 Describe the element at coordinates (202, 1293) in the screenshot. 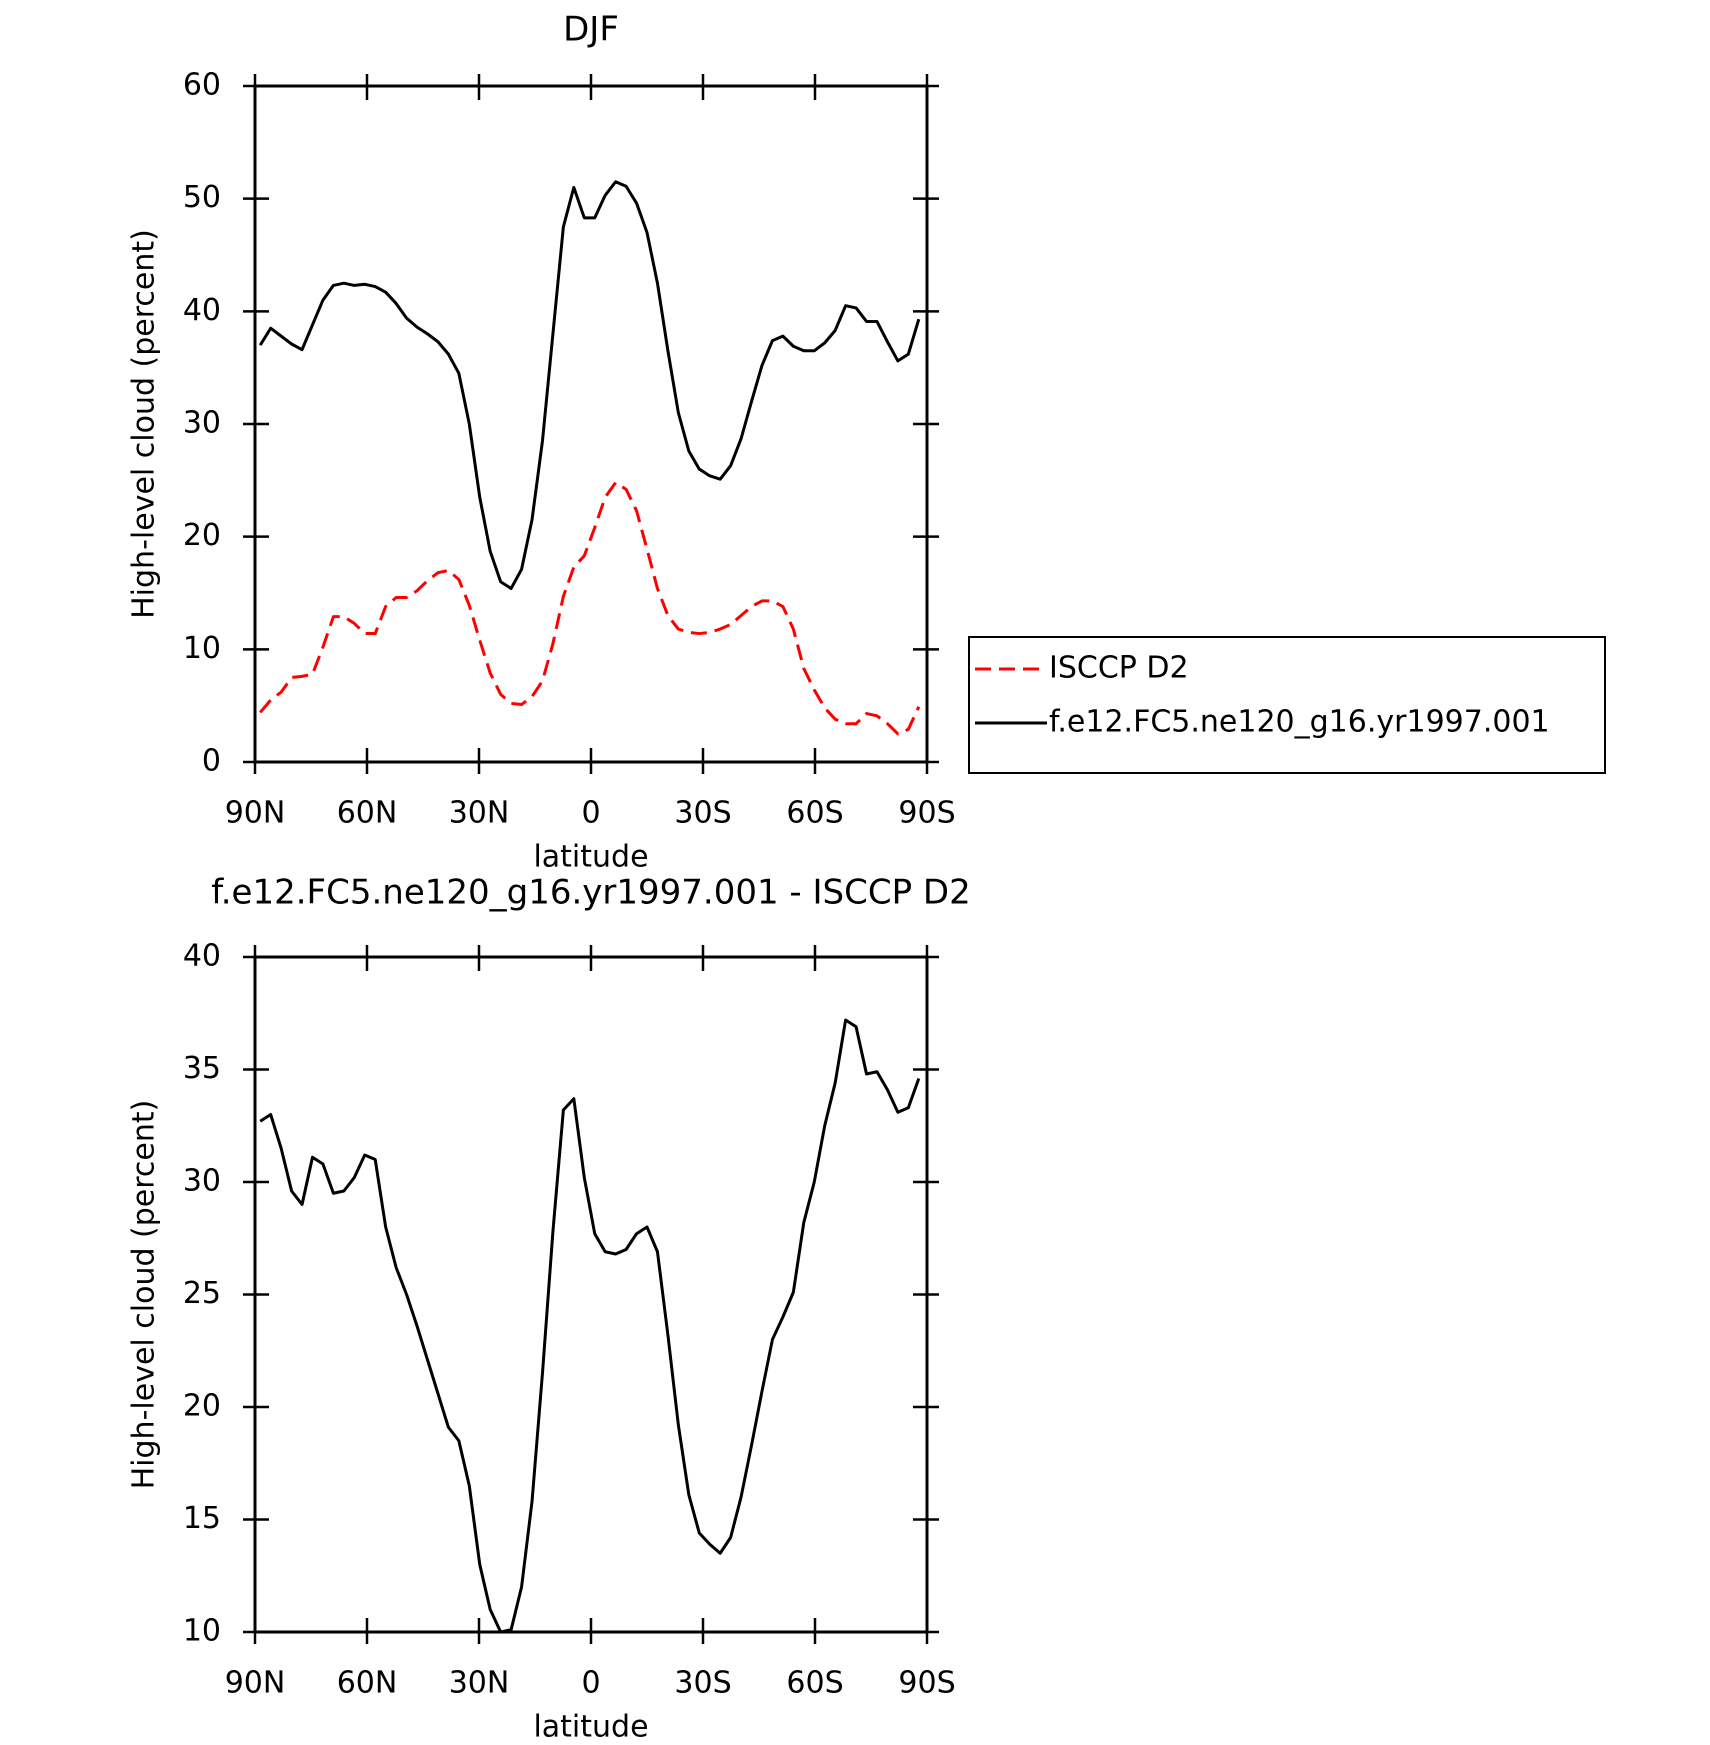

I see `y-tick-label: 25` at that location.